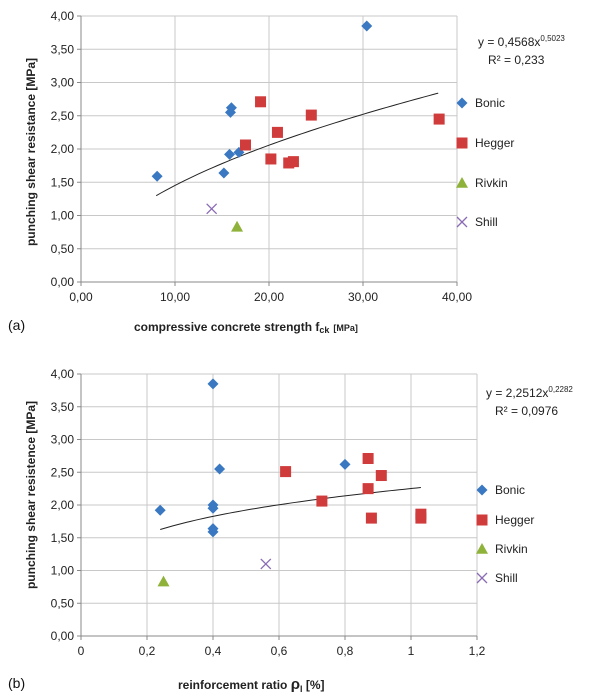  I want to click on chart-a-equation-line2: R² = 0,233, so click(516, 60).